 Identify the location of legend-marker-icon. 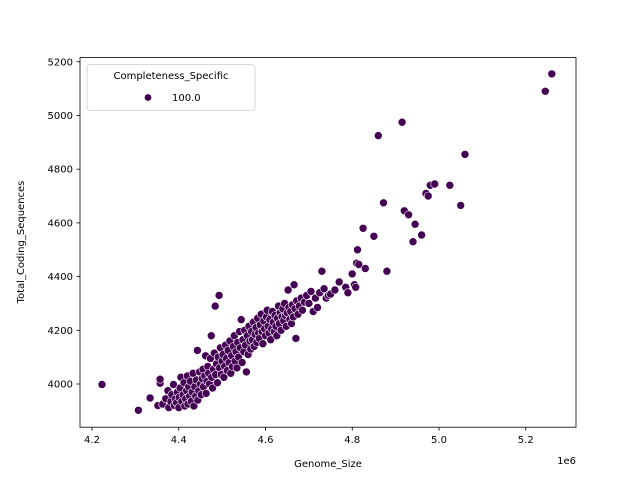
(148, 97).